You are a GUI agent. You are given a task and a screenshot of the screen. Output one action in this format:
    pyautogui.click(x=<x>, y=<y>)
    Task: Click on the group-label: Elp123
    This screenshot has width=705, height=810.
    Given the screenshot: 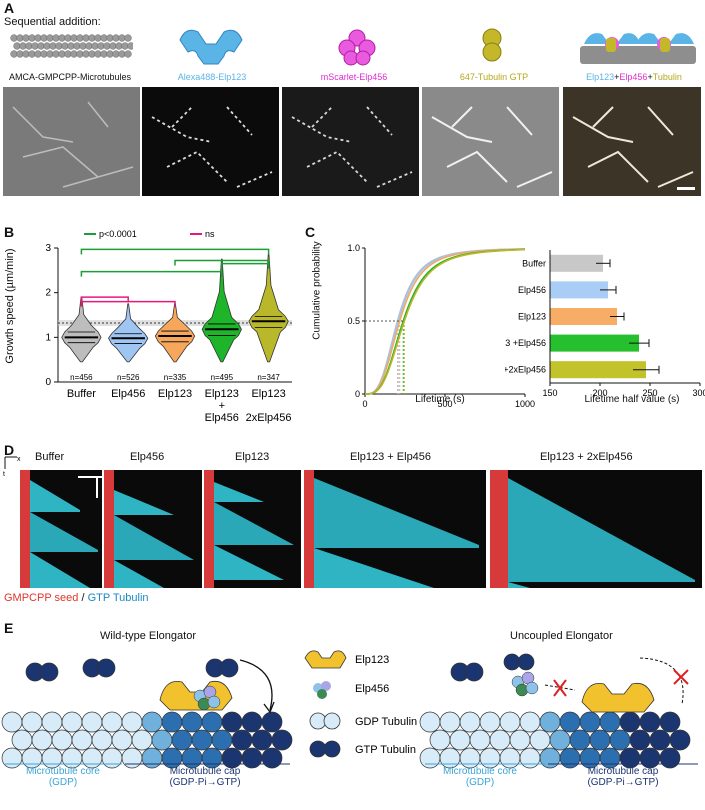 What is the action you would take?
    pyautogui.click(x=268, y=394)
    